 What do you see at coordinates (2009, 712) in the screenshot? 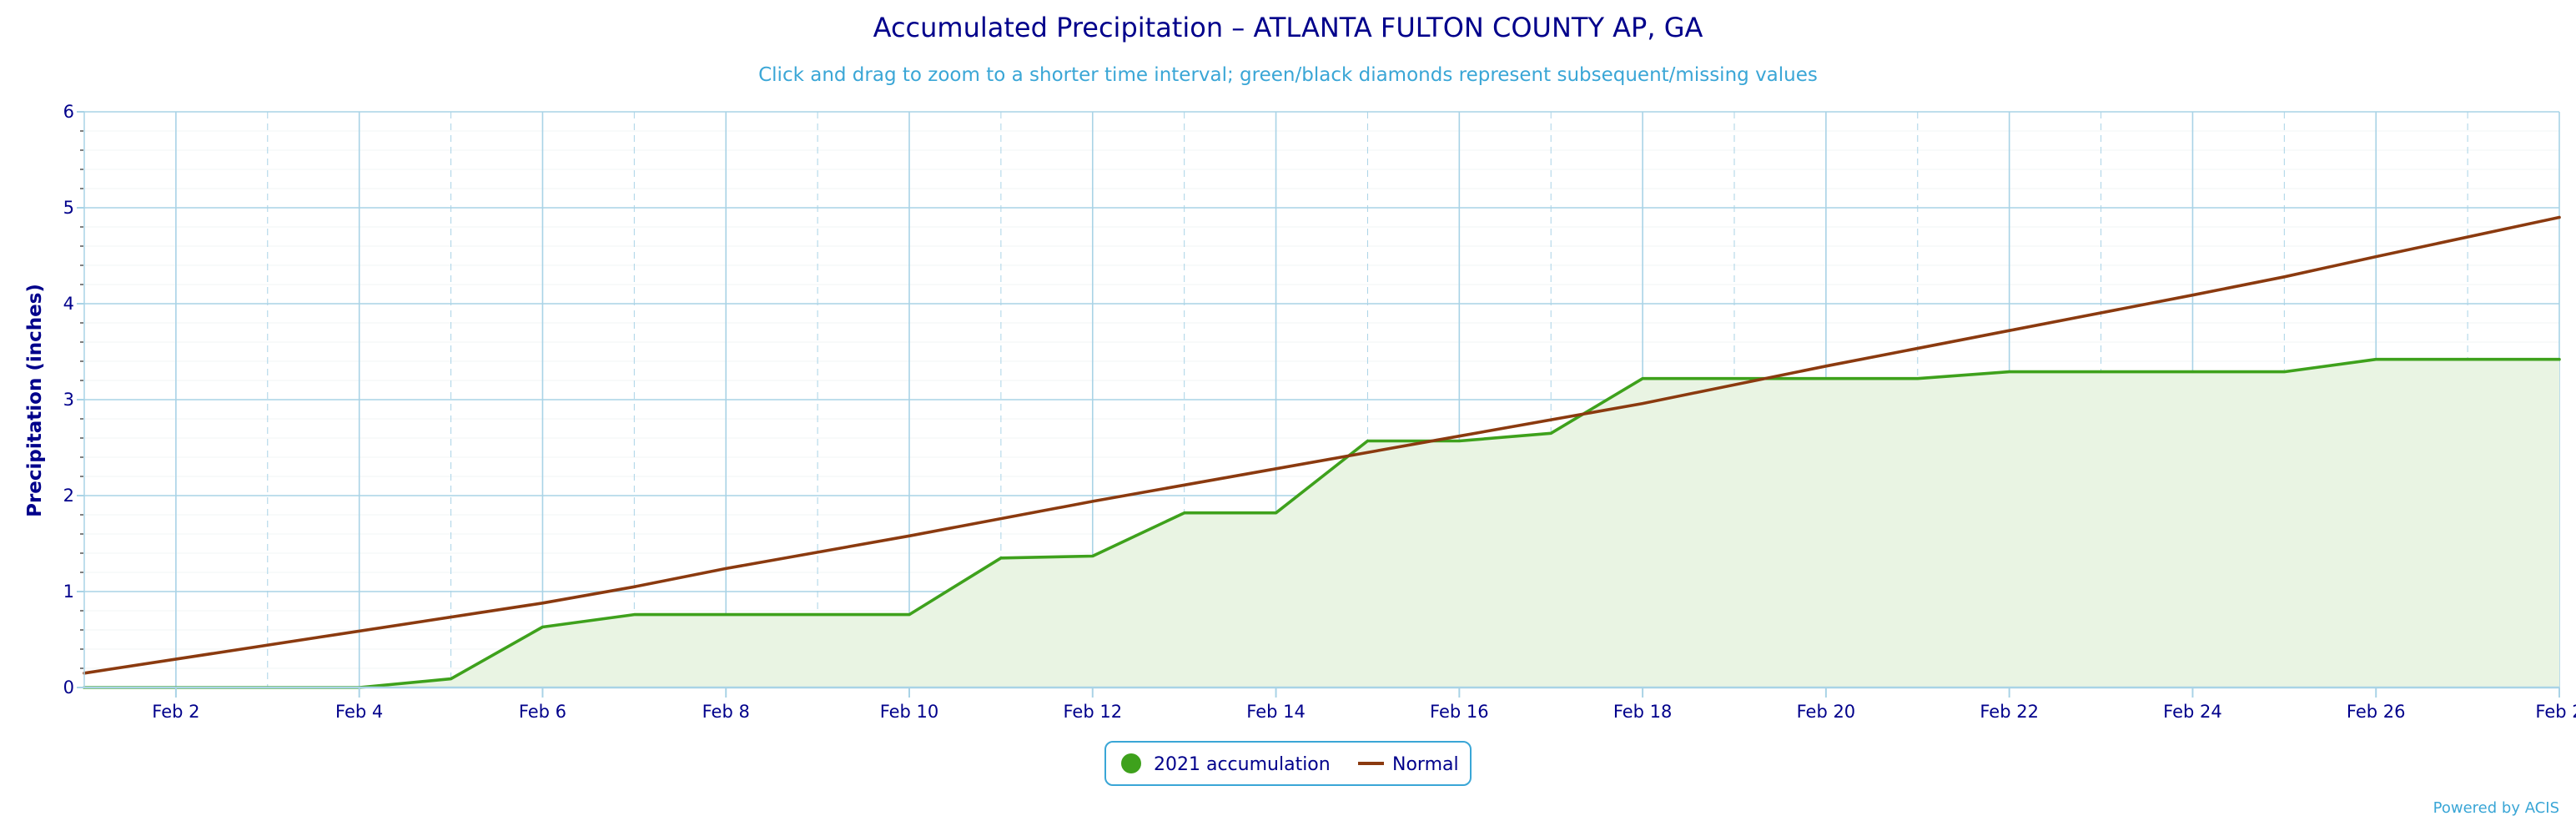
I see `x-tick-label: Feb 22` at bounding box center [2009, 712].